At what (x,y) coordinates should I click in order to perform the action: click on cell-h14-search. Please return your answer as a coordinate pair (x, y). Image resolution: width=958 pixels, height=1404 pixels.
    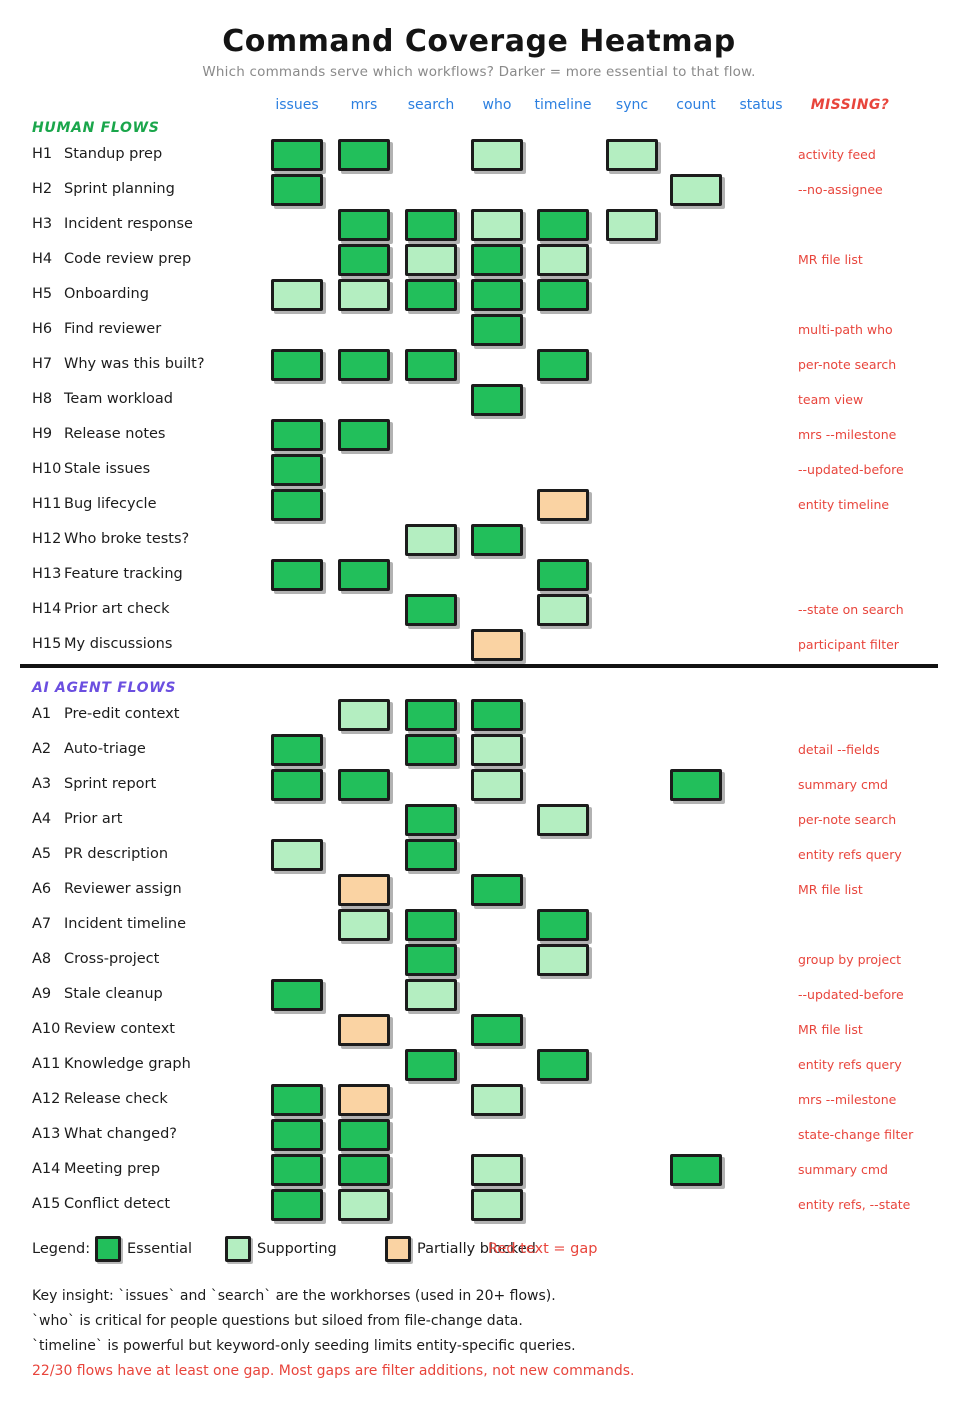
    Looking at the image, I should click on (431, 610).